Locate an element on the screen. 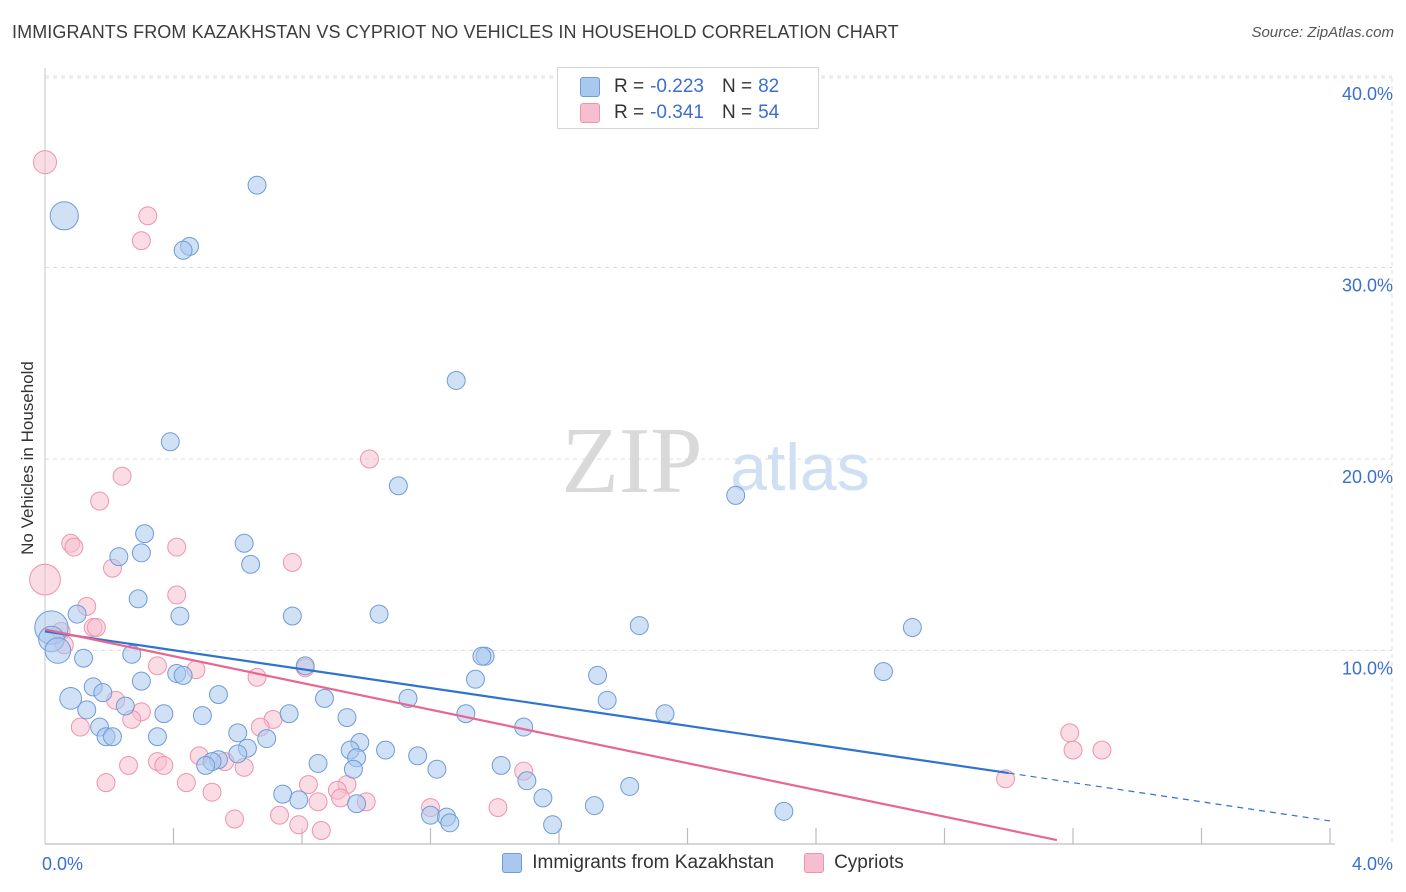 This screenshot has width=1406, height=892. legend-row-cypriots: R = -0.341 N = 54 is located at coordinates (679, 113).